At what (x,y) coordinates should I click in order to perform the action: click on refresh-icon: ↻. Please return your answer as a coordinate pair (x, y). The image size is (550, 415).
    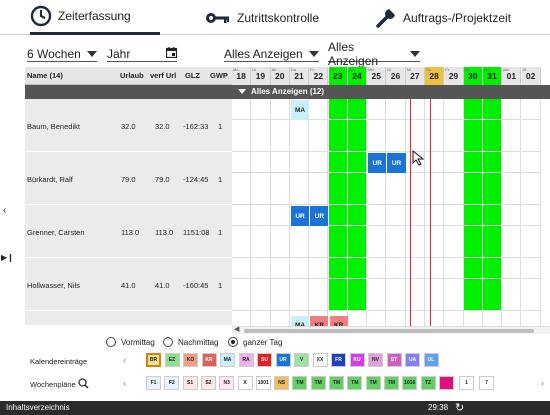
    Looking at the image, I should click on (460, 408).